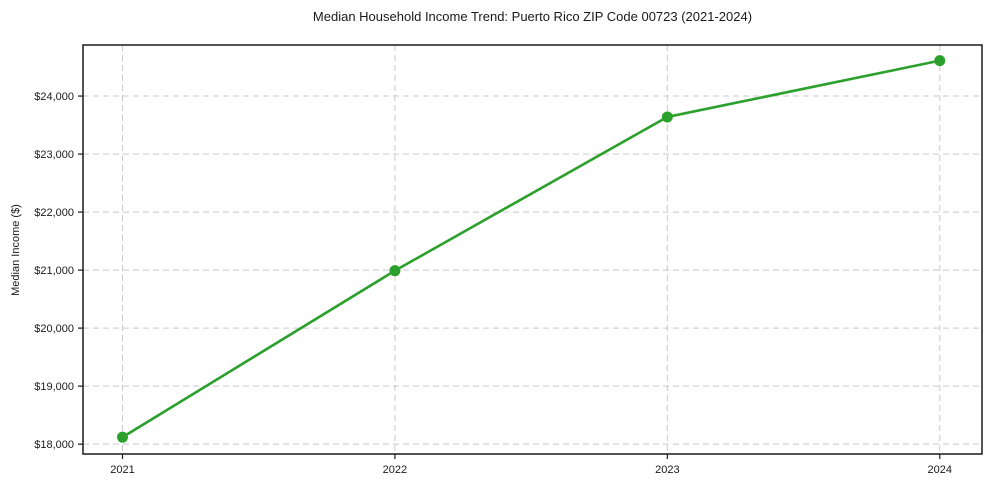 This screenshot has height=490, width=989. What do you see at coordinates (940, 61) in the screenshot?
I see `data-point-2024` at bounding box center [940, 61].